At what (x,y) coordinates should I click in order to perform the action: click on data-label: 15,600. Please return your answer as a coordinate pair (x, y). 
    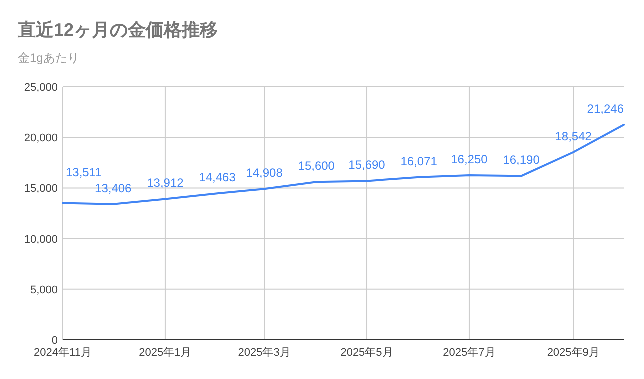
    Looking at the image, I should click on (317, 166).